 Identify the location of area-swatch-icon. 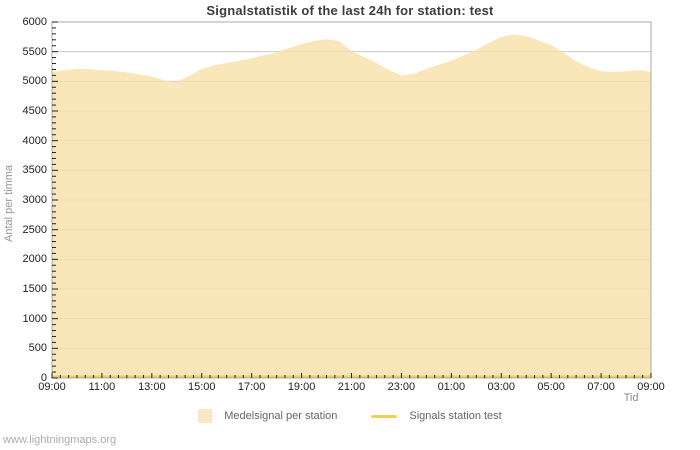
(205, 416).